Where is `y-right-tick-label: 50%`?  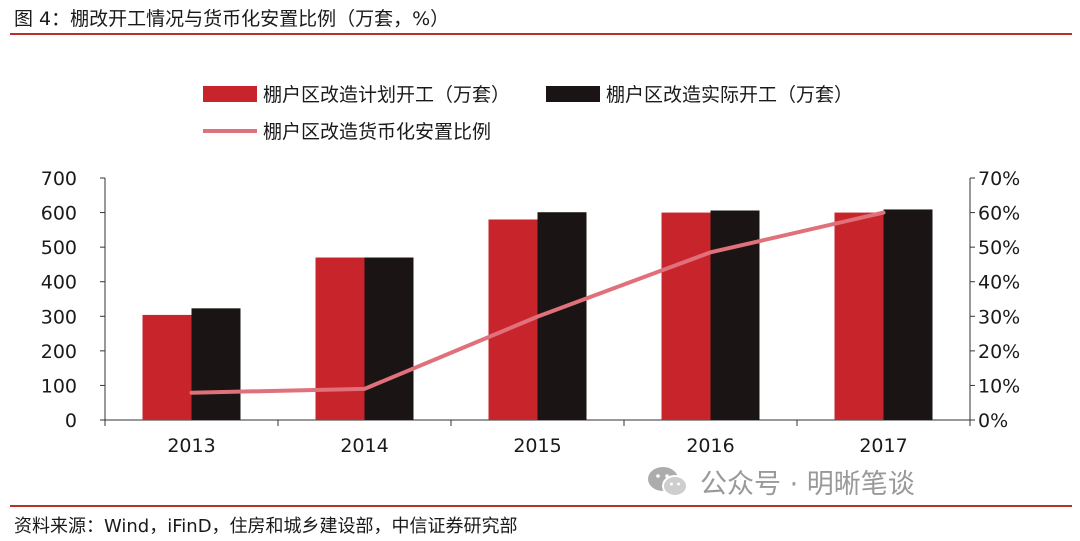 y-right-tick-label: 50% is located at coordinates (999, 248).